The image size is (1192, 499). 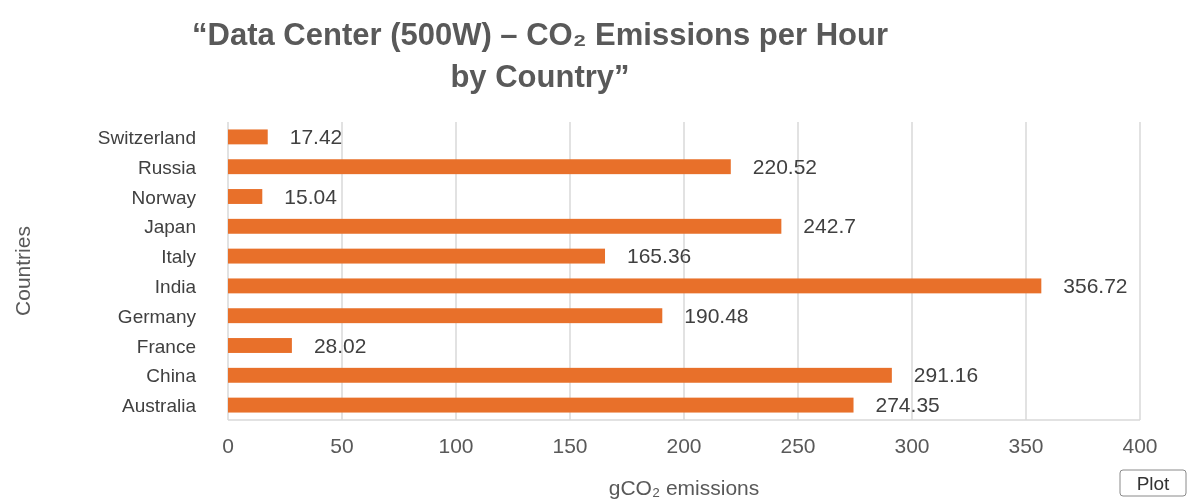 I want to click on y-axis-title: Countries, so click(x=22, y=271).